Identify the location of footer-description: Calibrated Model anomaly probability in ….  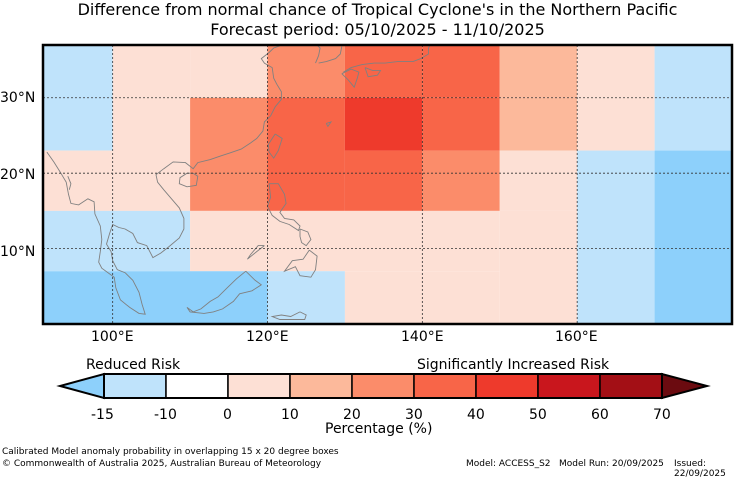
(170, 452).